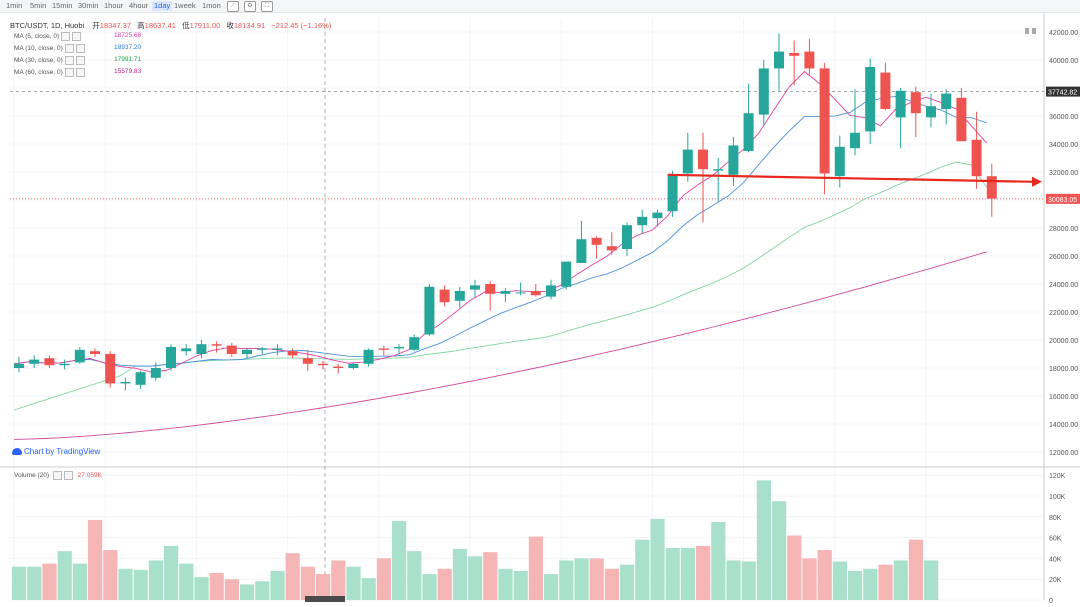  What do you see at coordinates (267, 6) in the screenshot?
I see `fullscreen-icon: ⛶` at bounding box center [267, 6].